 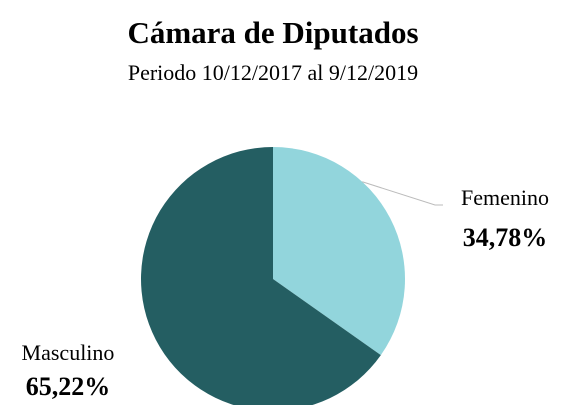 What do you see at coordinates (273, 72) in the screenshot?
I see `chart-subtitle: Periodo 10/12/2017 al 9/12/2019` at bounding box center [273, 72].